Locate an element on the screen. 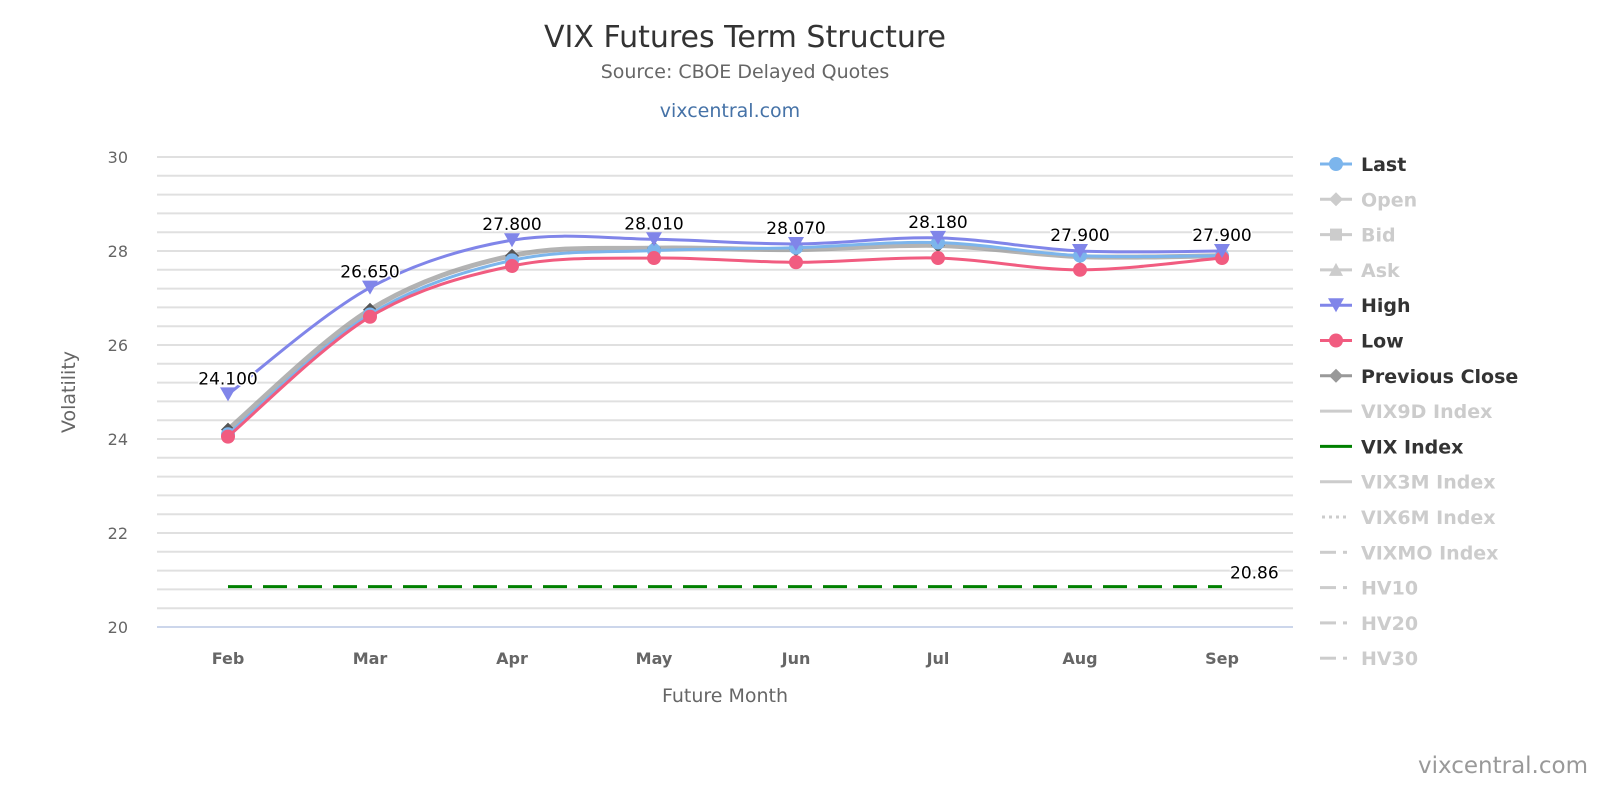 This screenshot has height=800, width=1600. legend-item-previous-close: Previous Close is located at coordinates (1419, 377).